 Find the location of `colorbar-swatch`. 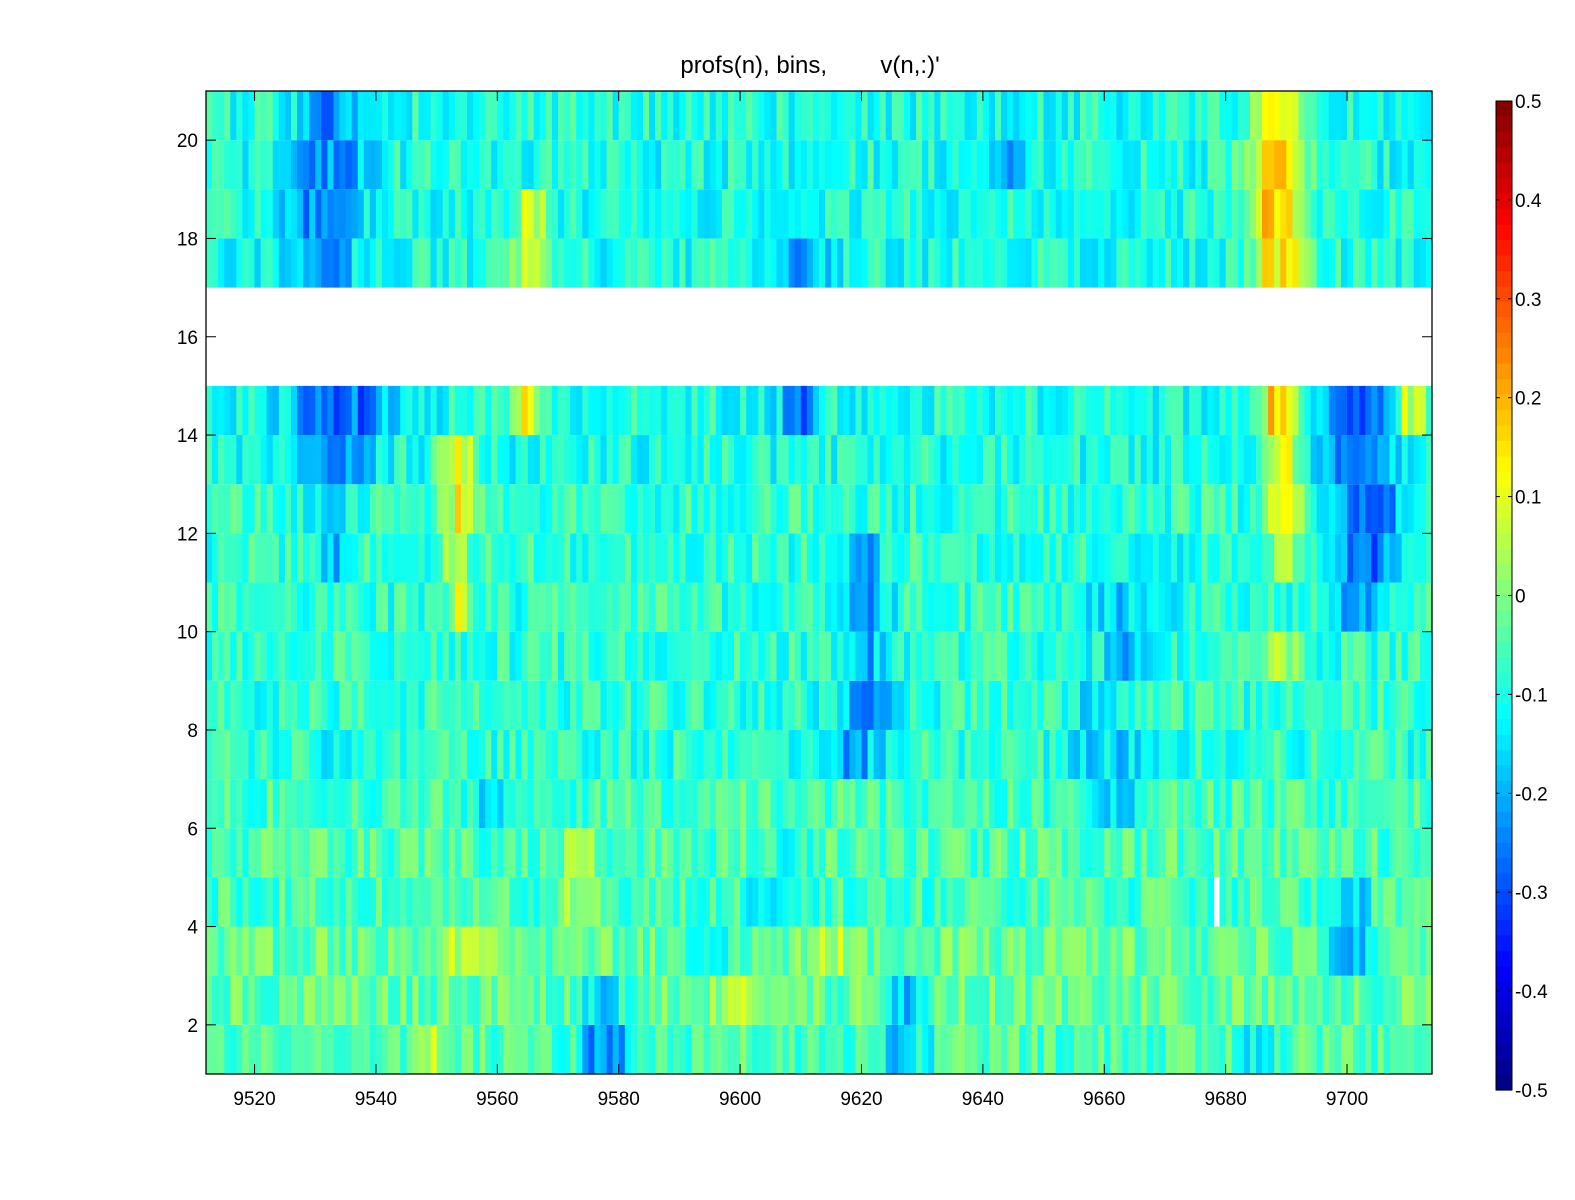

colorbar-swatch is located at coordinates (1504, 155).